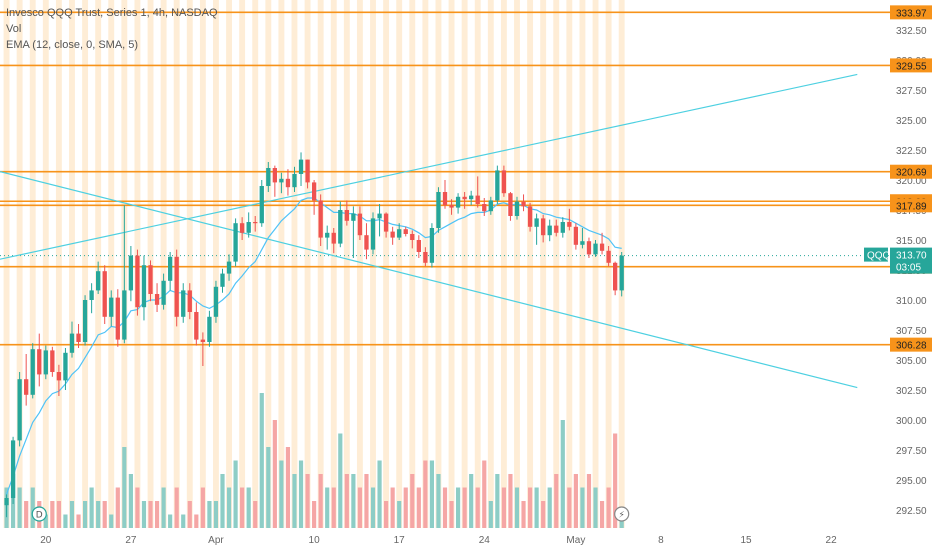 This screenshot has width=932, height=550. I want to click on price-tick-label: 297.50, so click(911, 451).